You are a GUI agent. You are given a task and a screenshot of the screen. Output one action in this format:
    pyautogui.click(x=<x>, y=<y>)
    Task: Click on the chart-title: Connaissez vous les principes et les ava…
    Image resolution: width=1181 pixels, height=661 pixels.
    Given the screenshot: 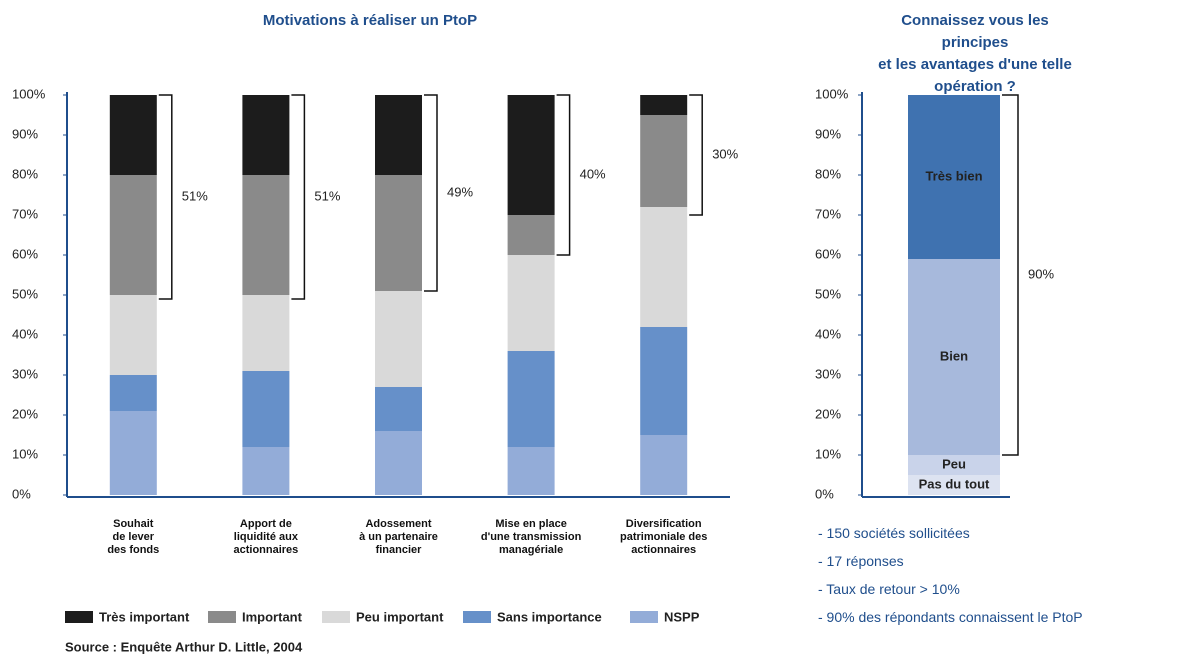 What is the action you would take?
    pyautogui.click(x=975, y=53)
    